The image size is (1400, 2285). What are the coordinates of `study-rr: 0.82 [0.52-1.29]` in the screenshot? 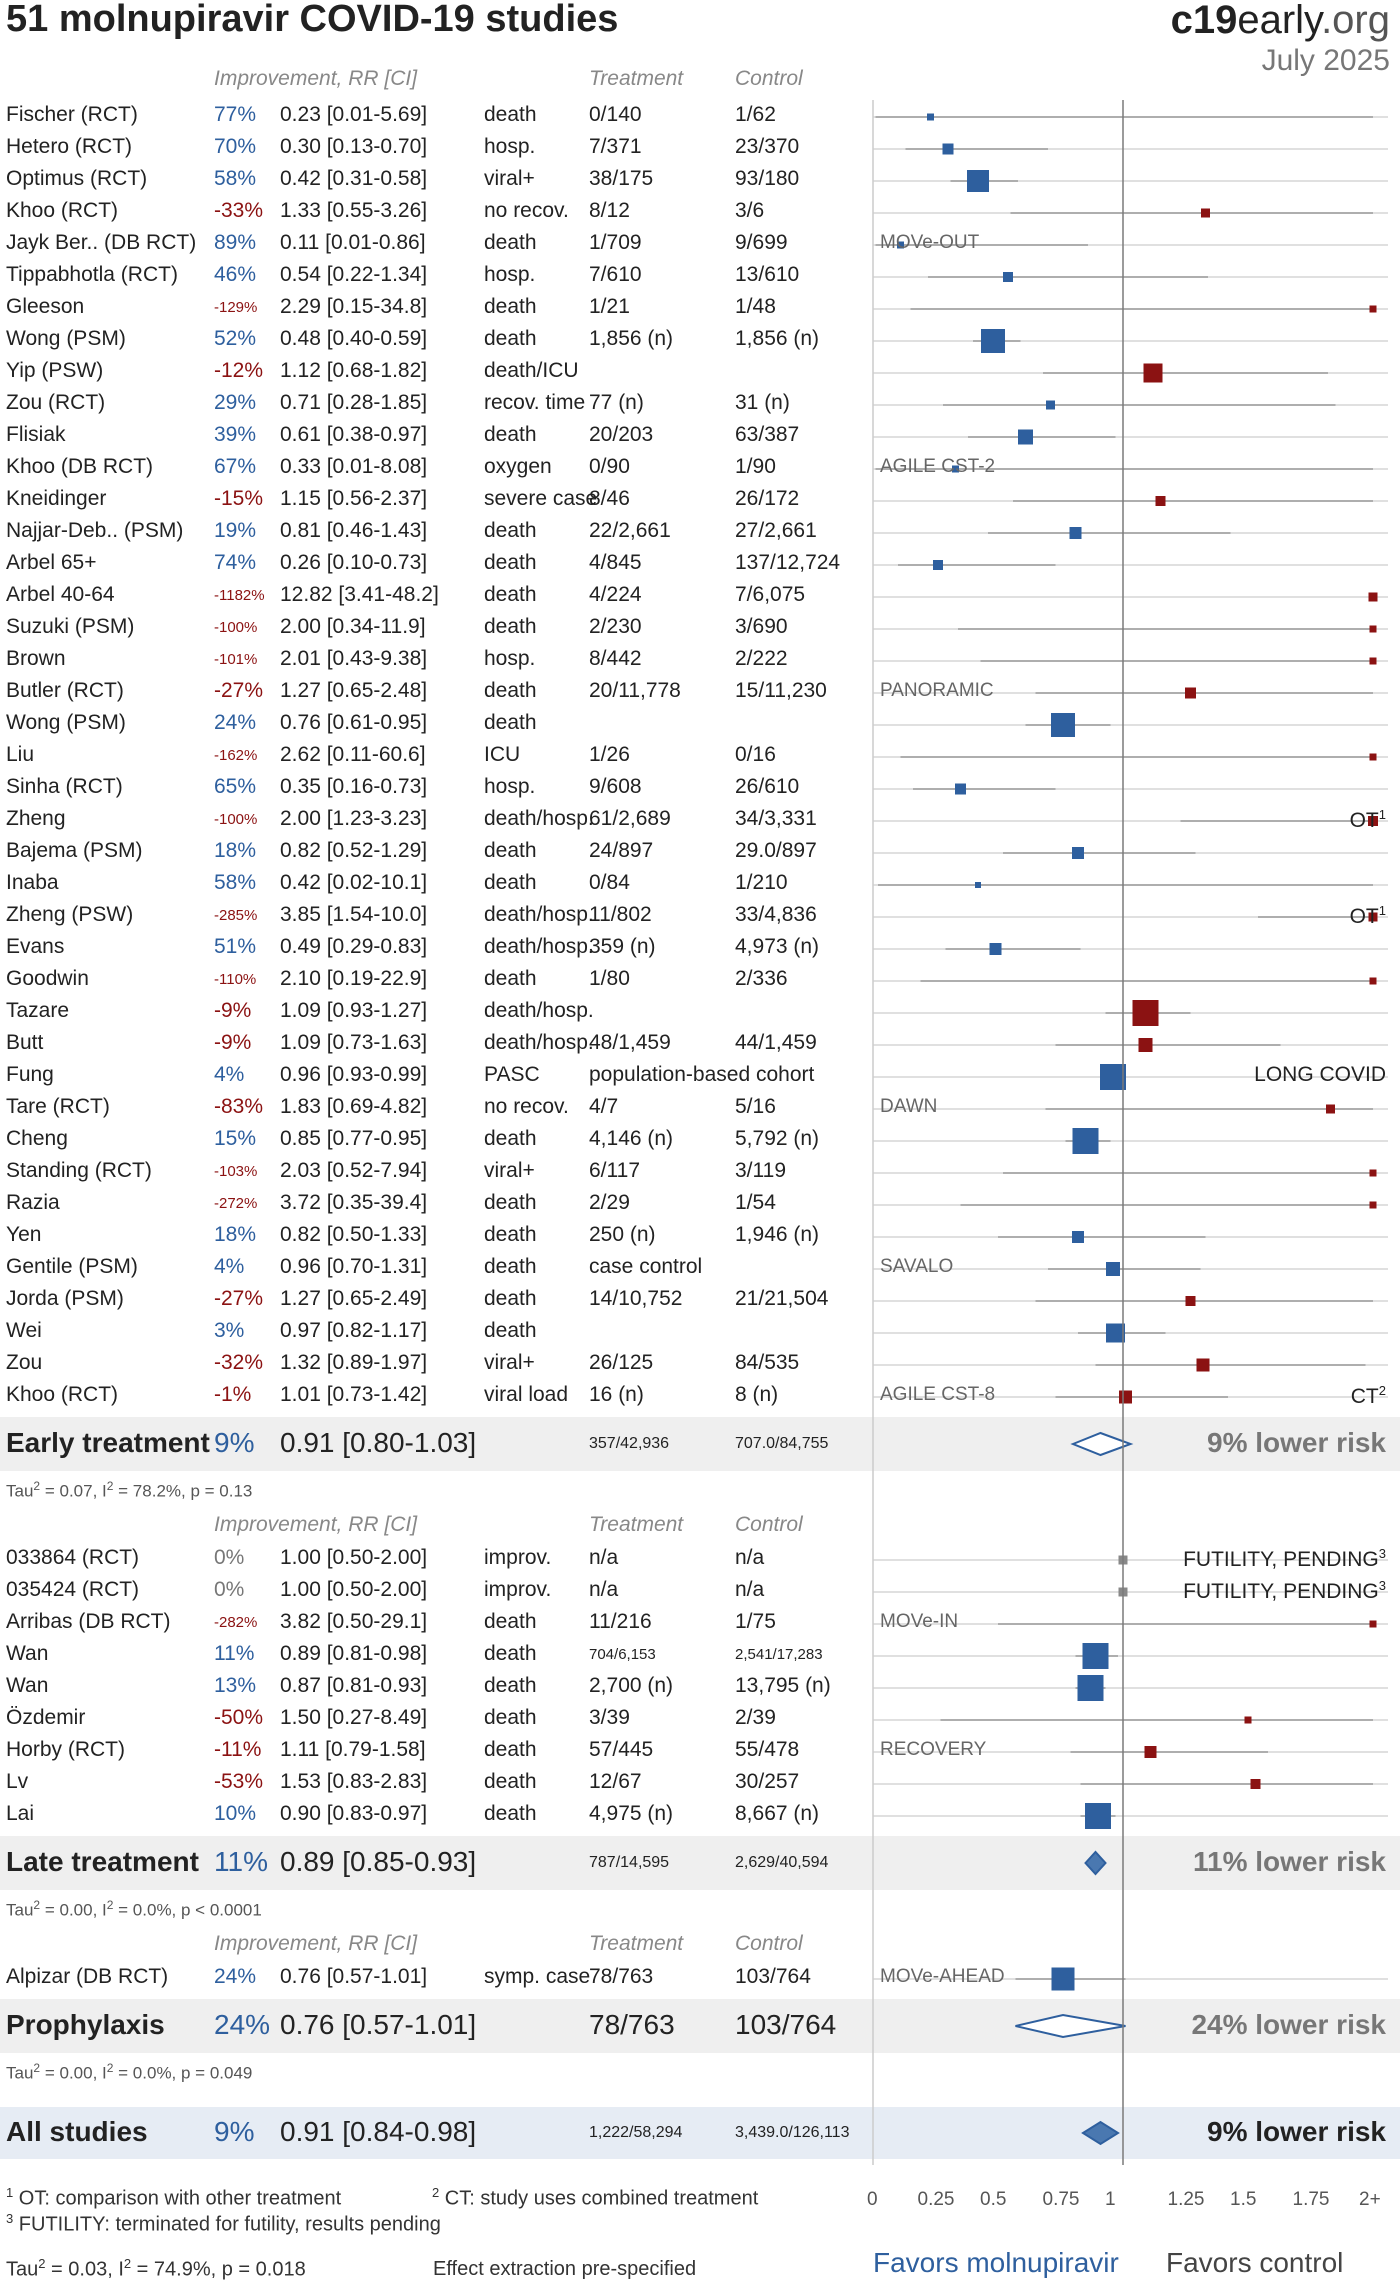 It's located at (354, 850).